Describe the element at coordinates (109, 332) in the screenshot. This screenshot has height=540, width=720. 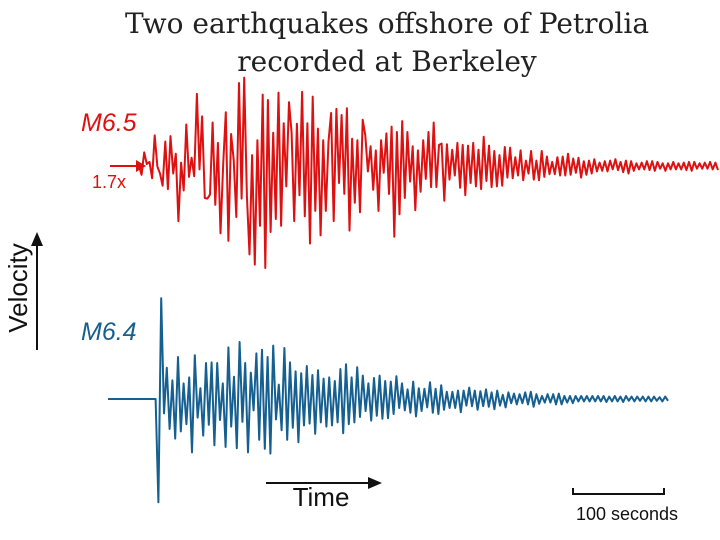
I see `series-label-m64: M6.4` at that location.